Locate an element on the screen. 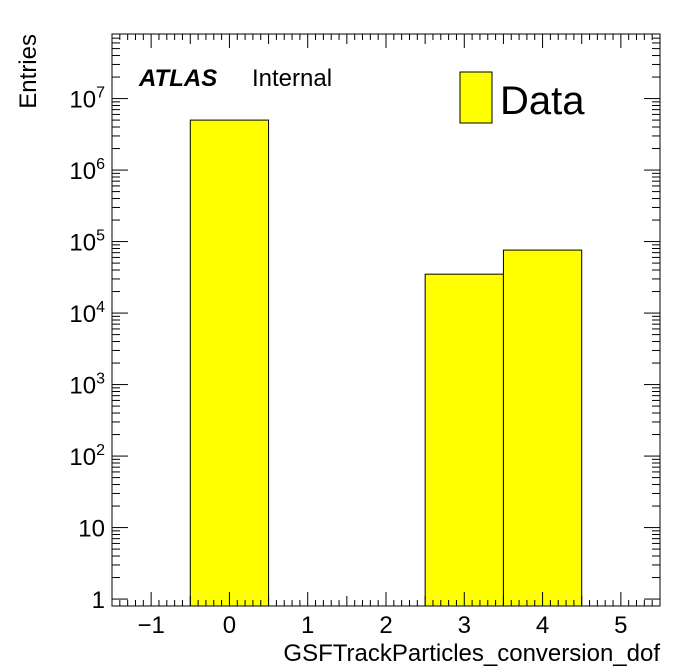 The height and width of the screenshot is (672, 696). y-tick-label: 10² is located at coordinates (87, 456).